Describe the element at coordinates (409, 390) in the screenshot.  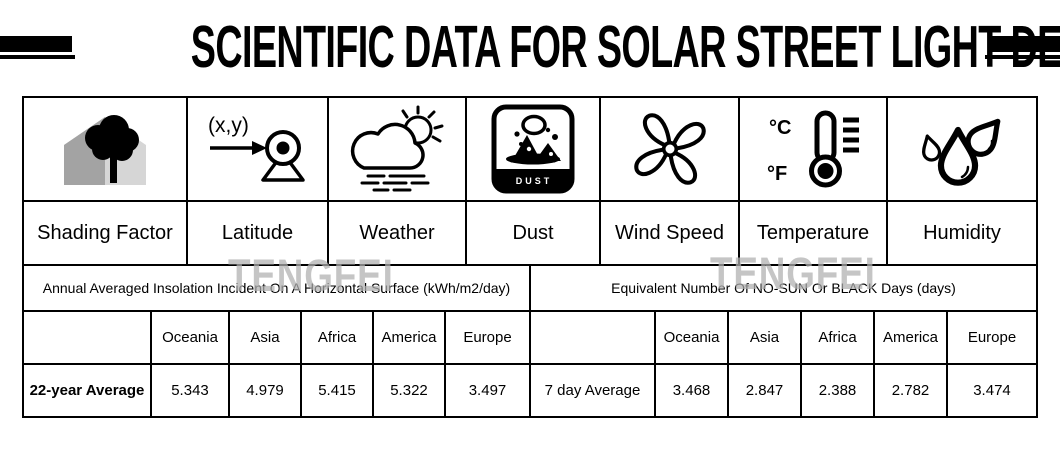
I see `insolation-value-america: 5.322` at that location.